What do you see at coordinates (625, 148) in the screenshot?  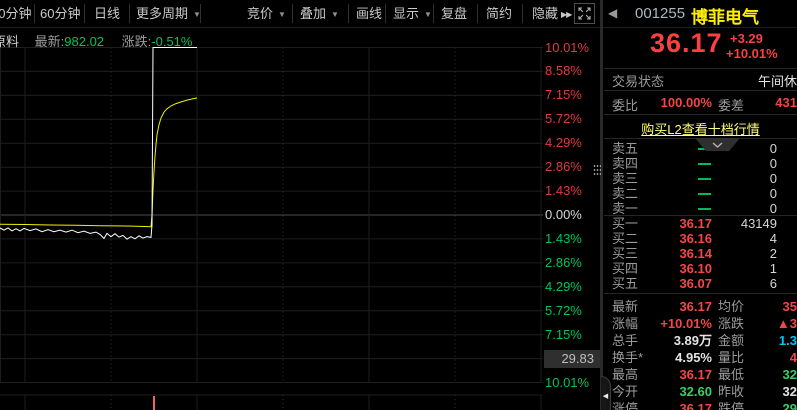 I see `ask-label: 卖五` at bounding box center [625, 148].